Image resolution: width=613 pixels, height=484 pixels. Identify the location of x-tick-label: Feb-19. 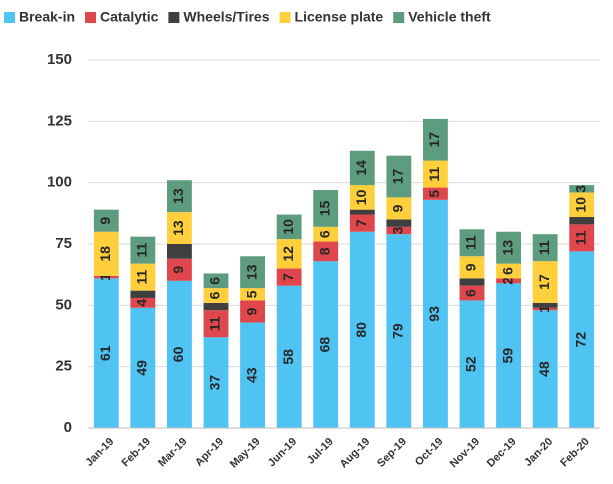
(136, 453).